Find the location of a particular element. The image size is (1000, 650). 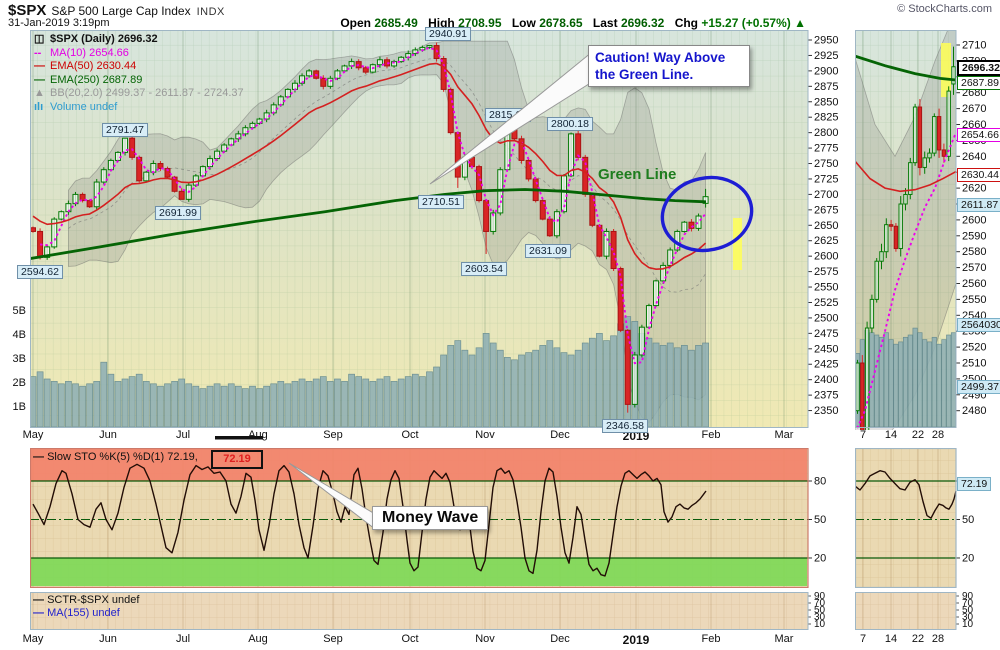

high-value: 2708.95 is located at coordinates (480, 23).